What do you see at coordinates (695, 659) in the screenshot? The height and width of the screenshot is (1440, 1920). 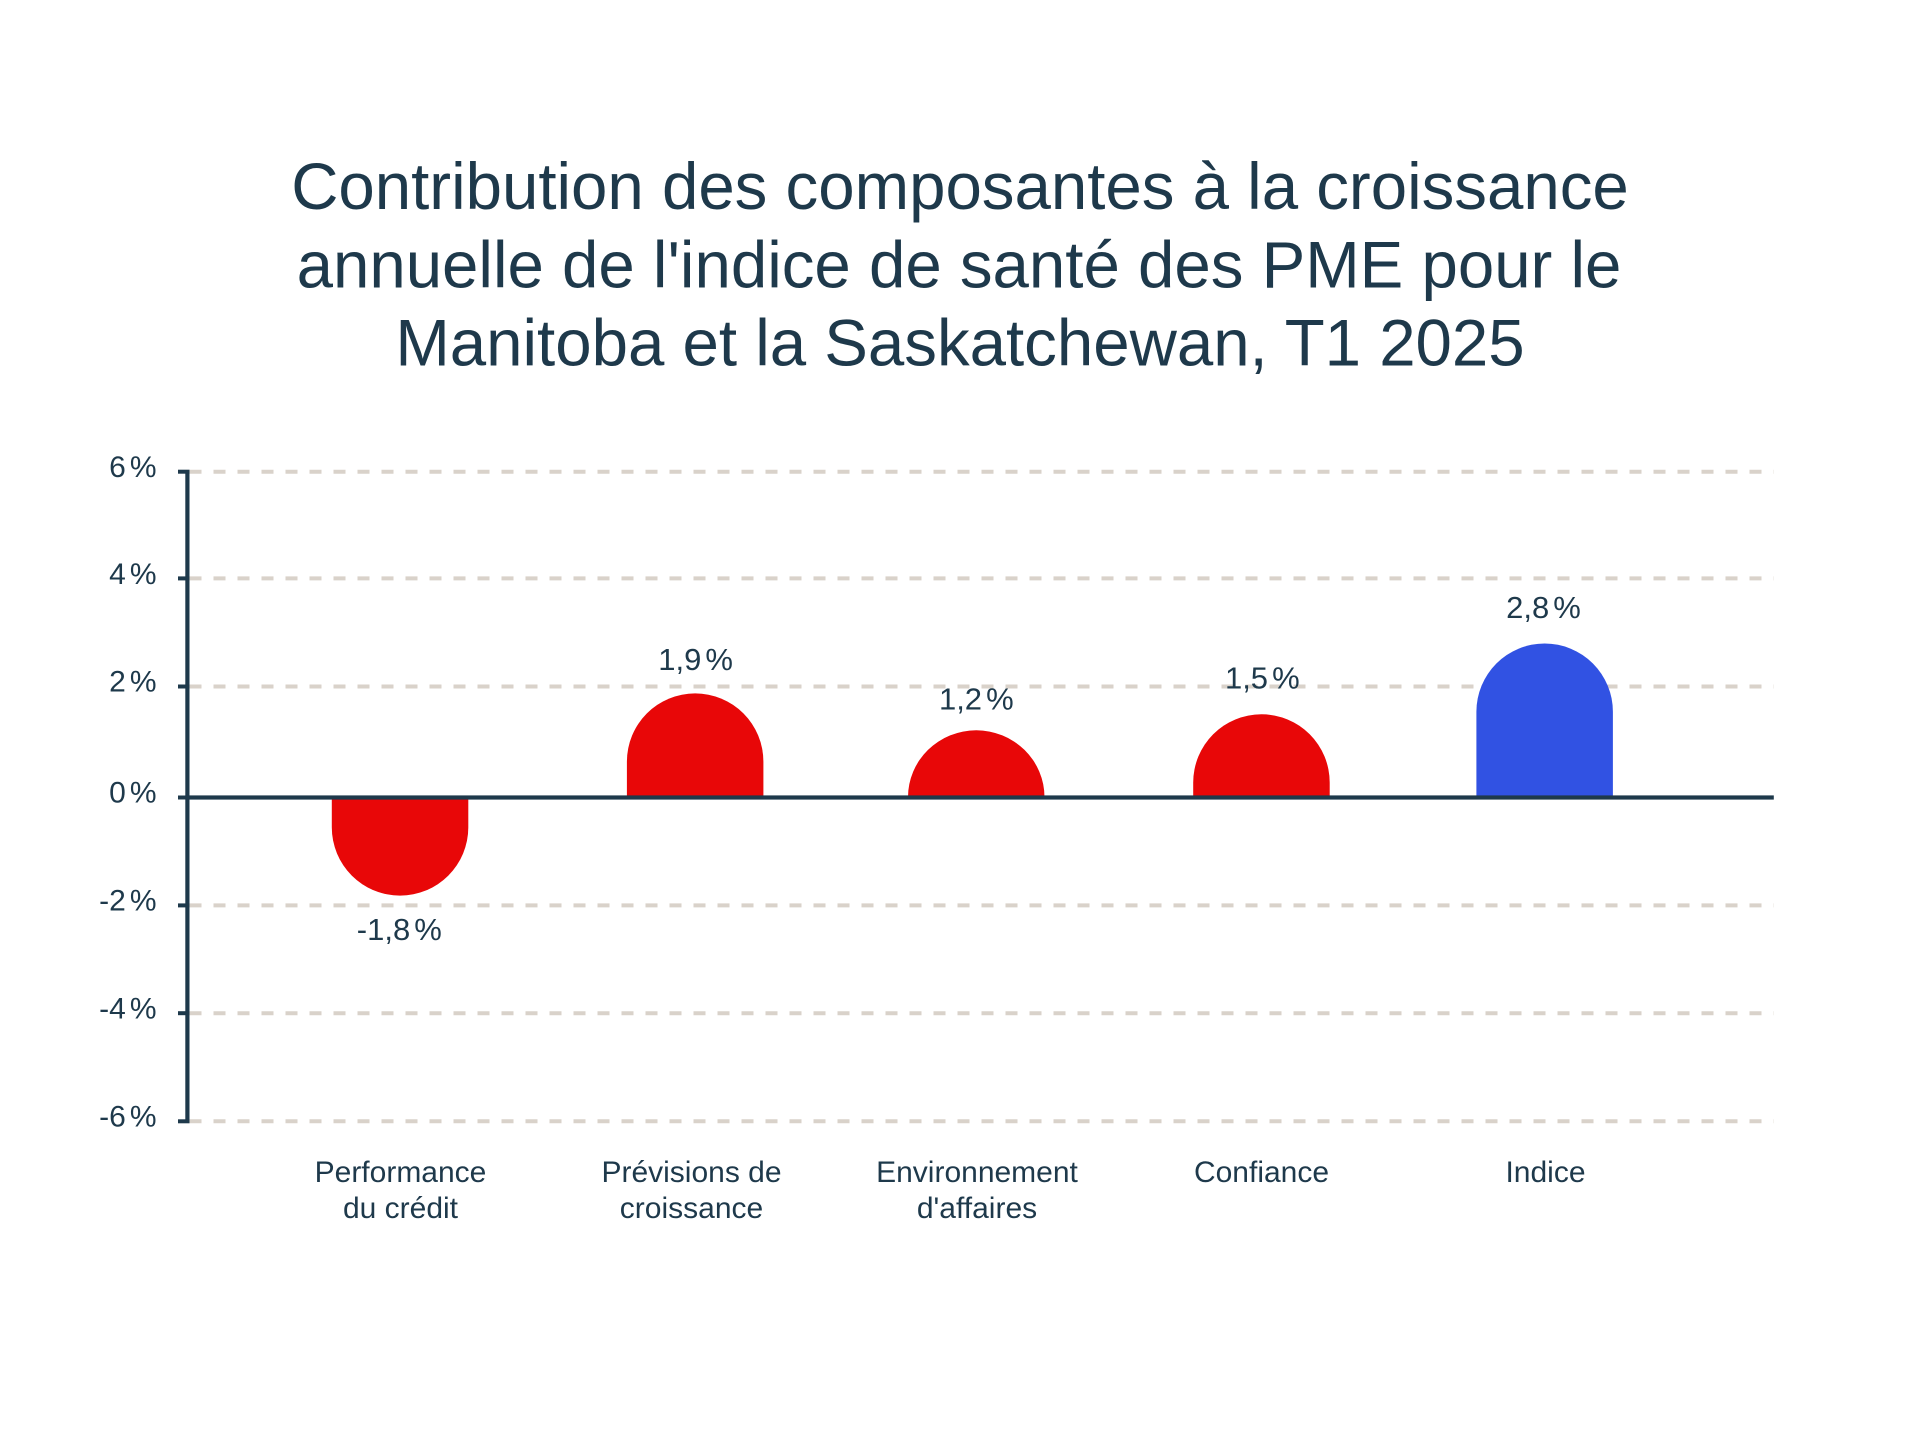 I see `svg-text: 1,9%` at bounding box center [695, 659].